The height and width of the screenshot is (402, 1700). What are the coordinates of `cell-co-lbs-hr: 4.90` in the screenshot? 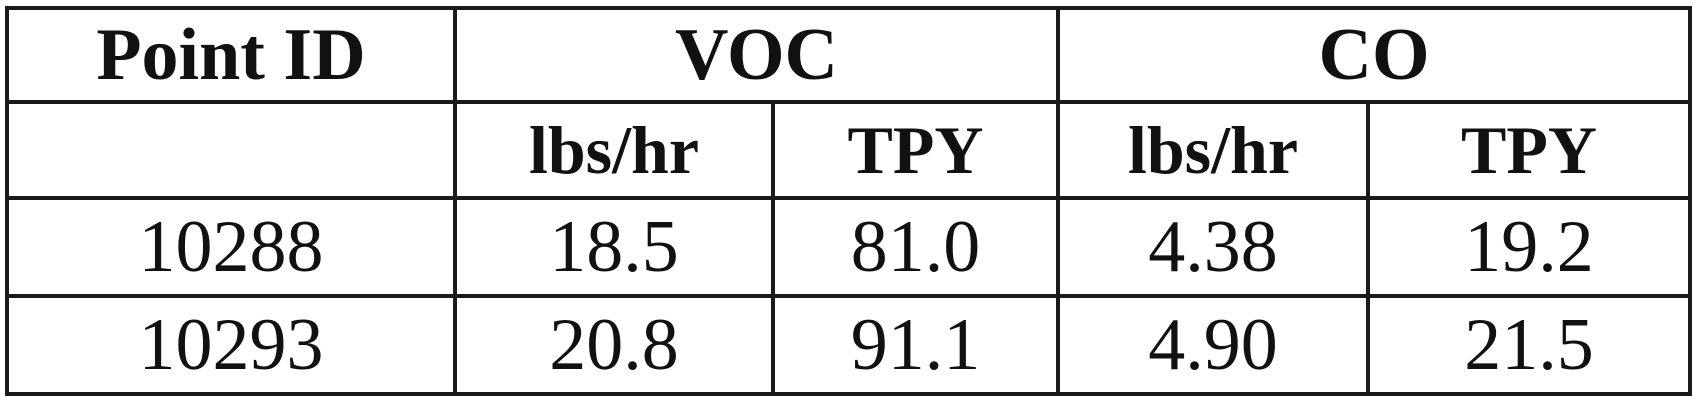 It's located at (1213, 345).